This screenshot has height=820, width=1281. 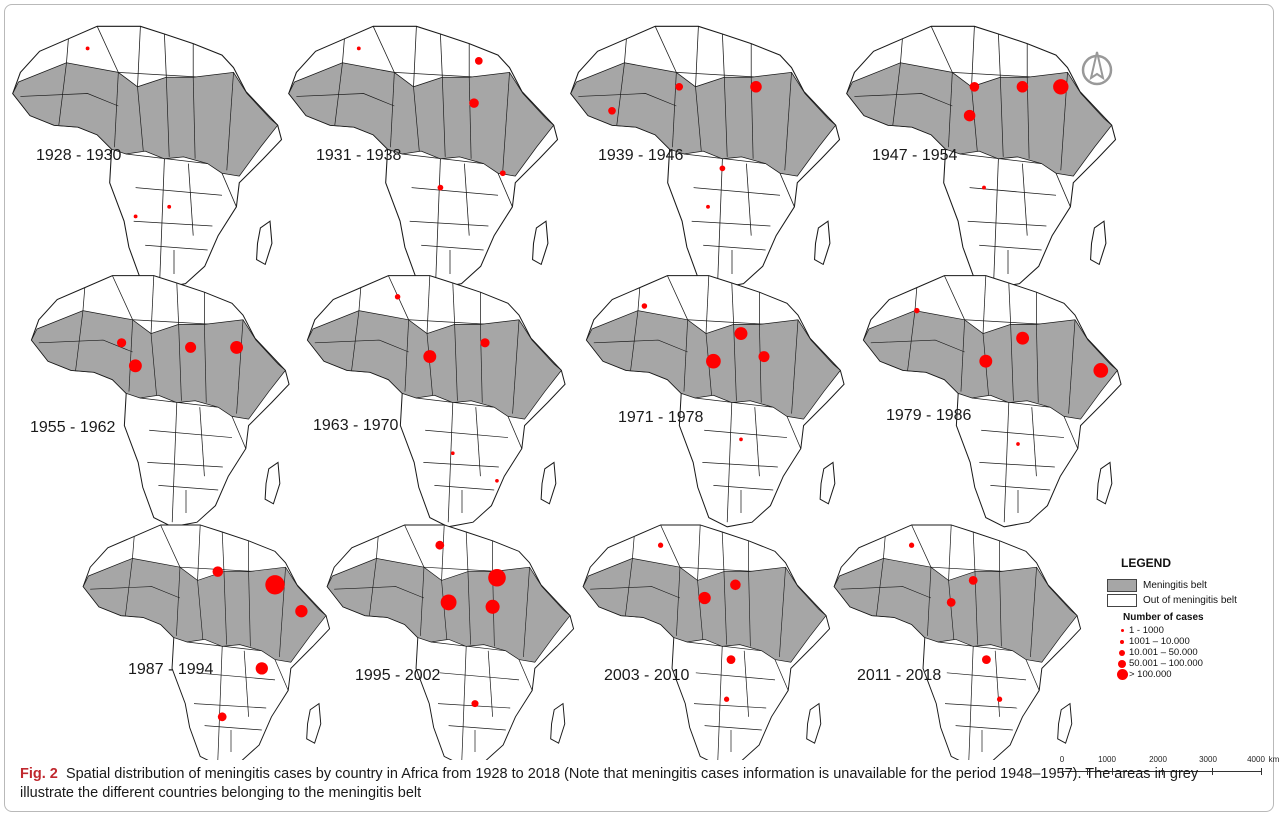 I want to click on class-label: 1 - 1000, so click(x=1146, y=630).